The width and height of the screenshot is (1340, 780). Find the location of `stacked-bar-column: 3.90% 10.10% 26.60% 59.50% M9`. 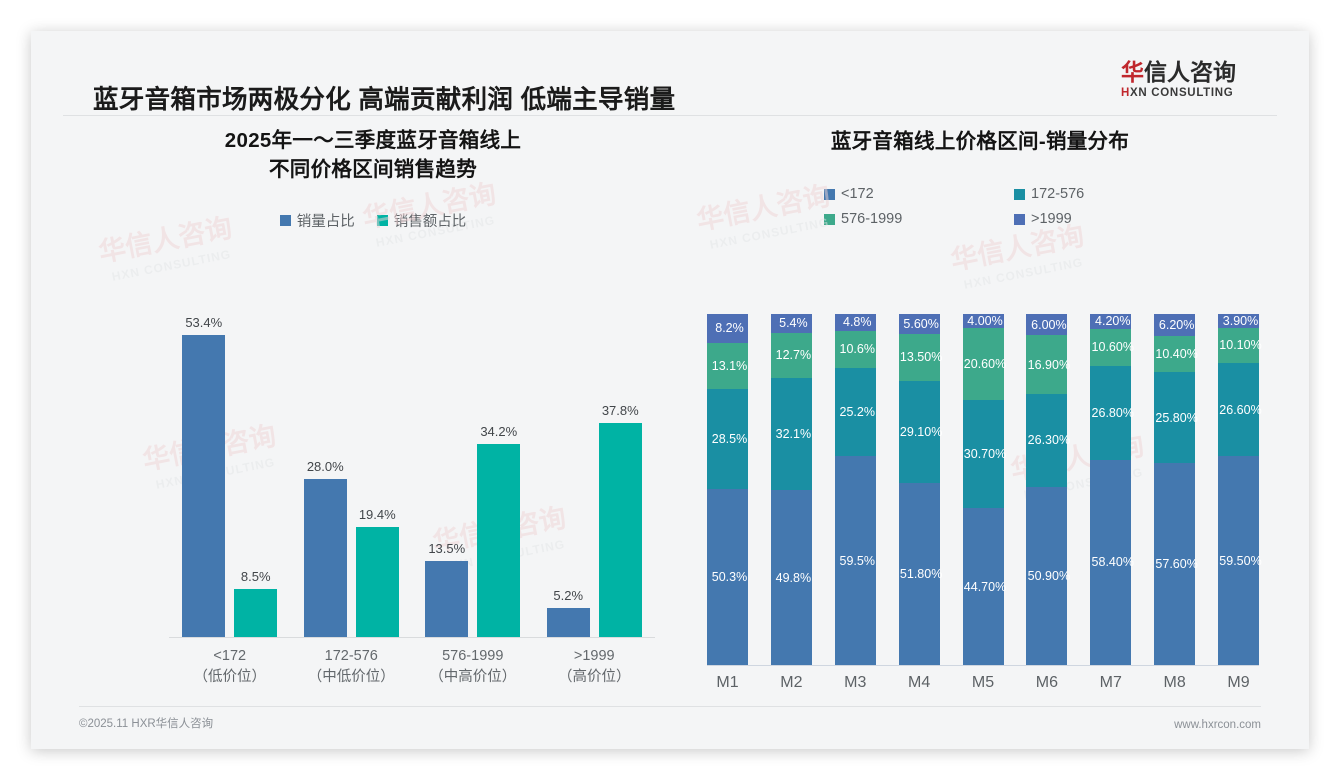

stacked-bar-column: 3.90% 10.10% 26.60% 59.50% M9 is located at coordinates (1240, 502).